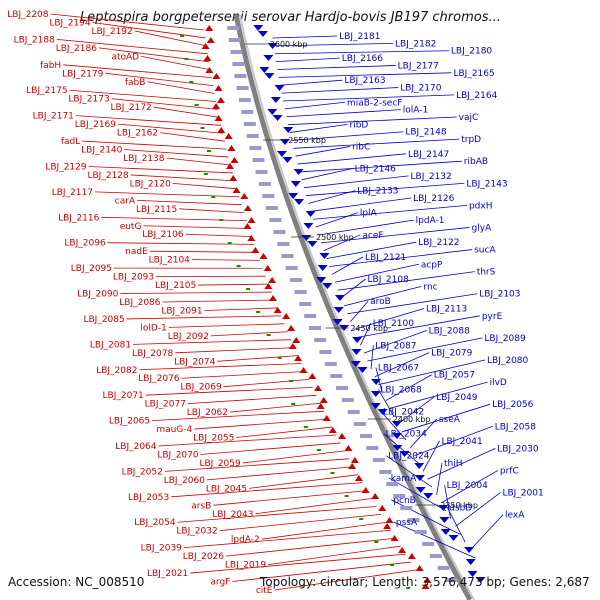 The height and width of the screenshot is (600, 600). I want to click on gene-label-right: LBJ_2041, so click(461, 442).